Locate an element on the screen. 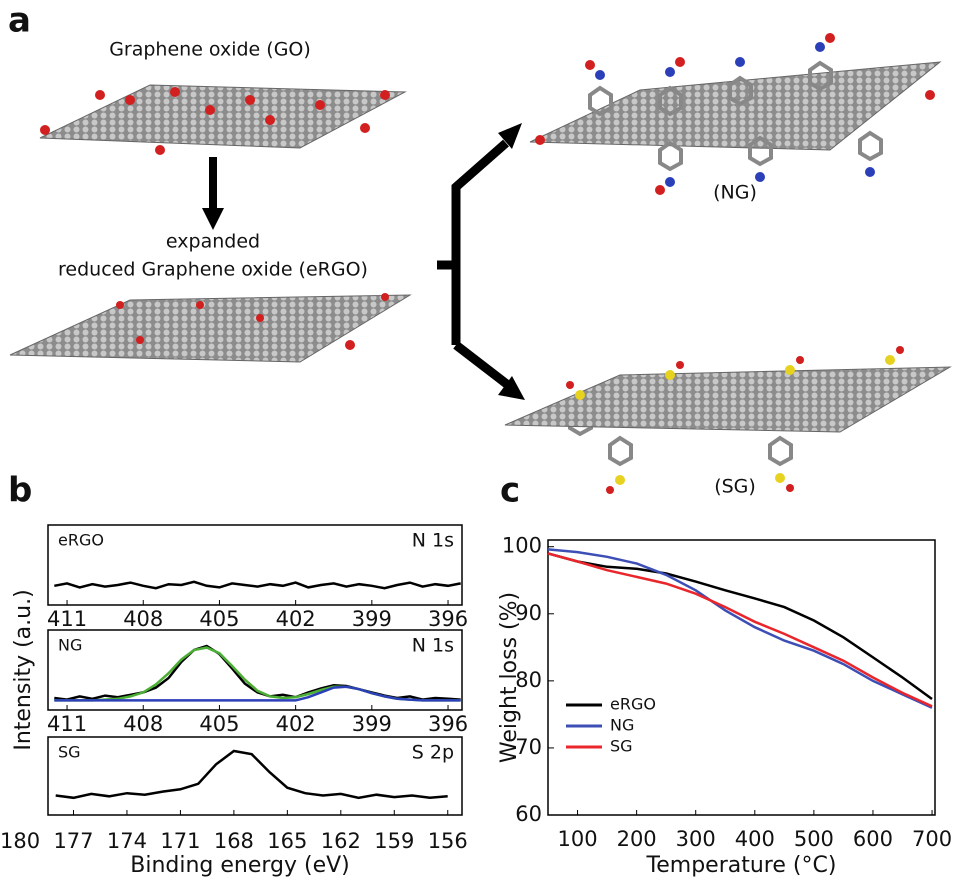  x-tick-label: 171 is located at coordinates (180, 841).